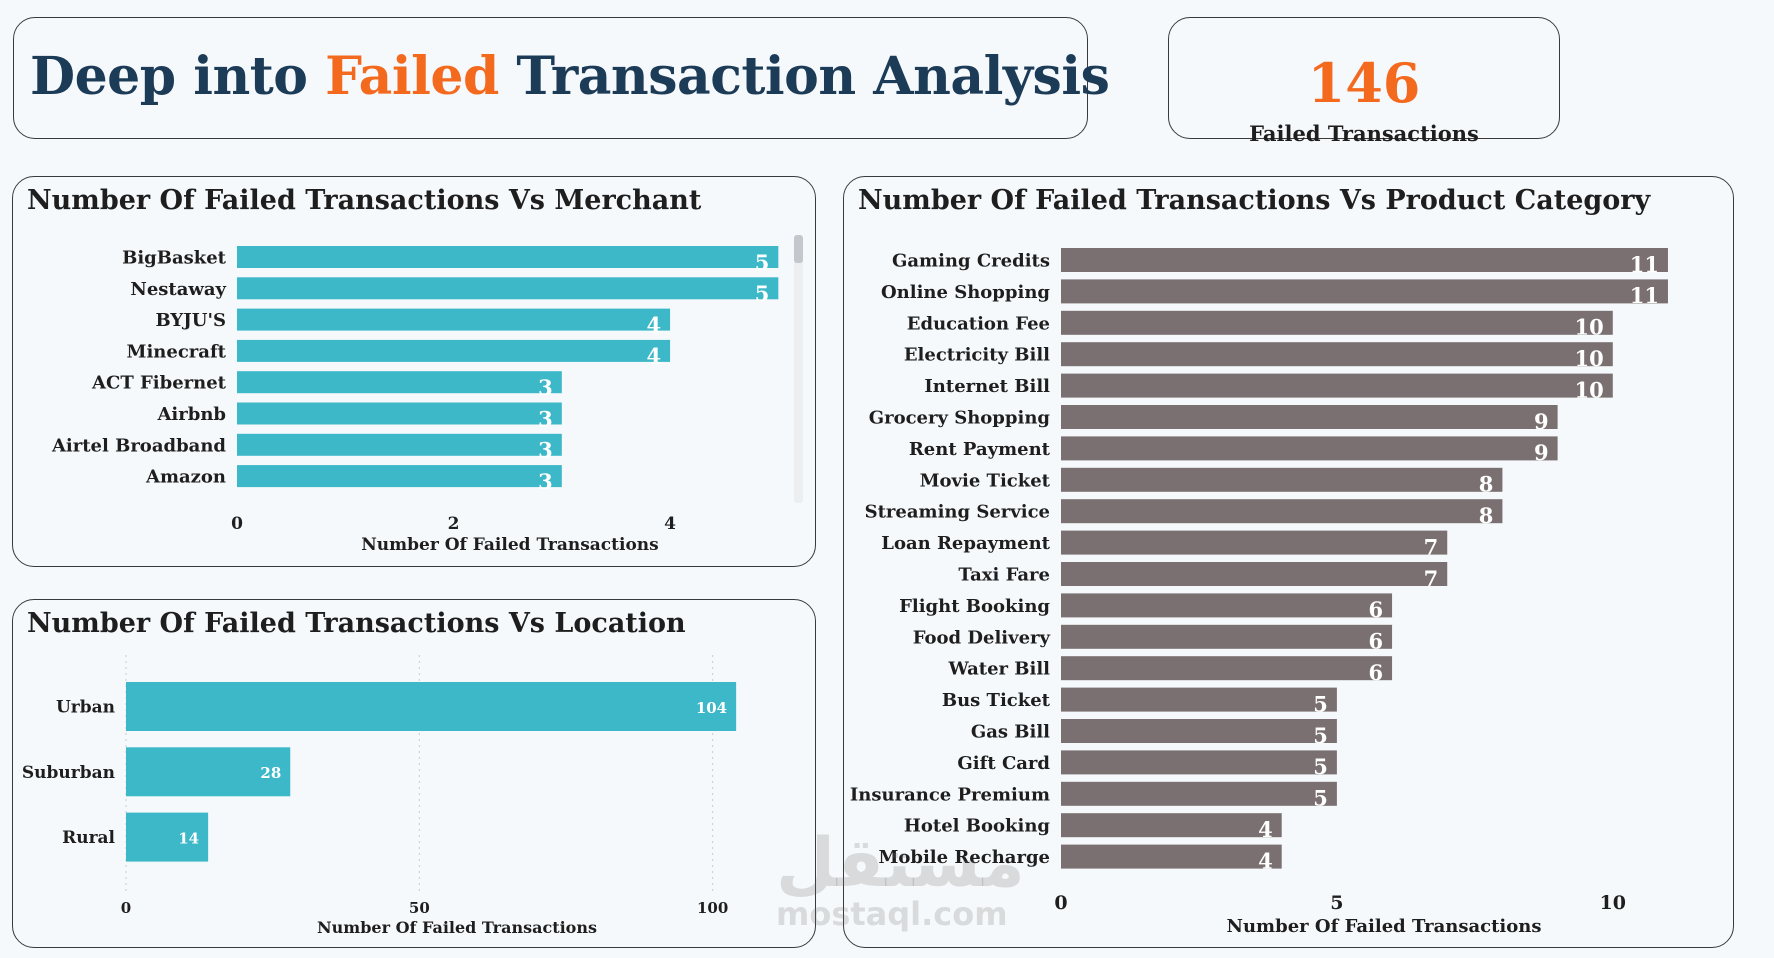  I want to click on category-label-17: Insurance Premium, so click(950, 794).